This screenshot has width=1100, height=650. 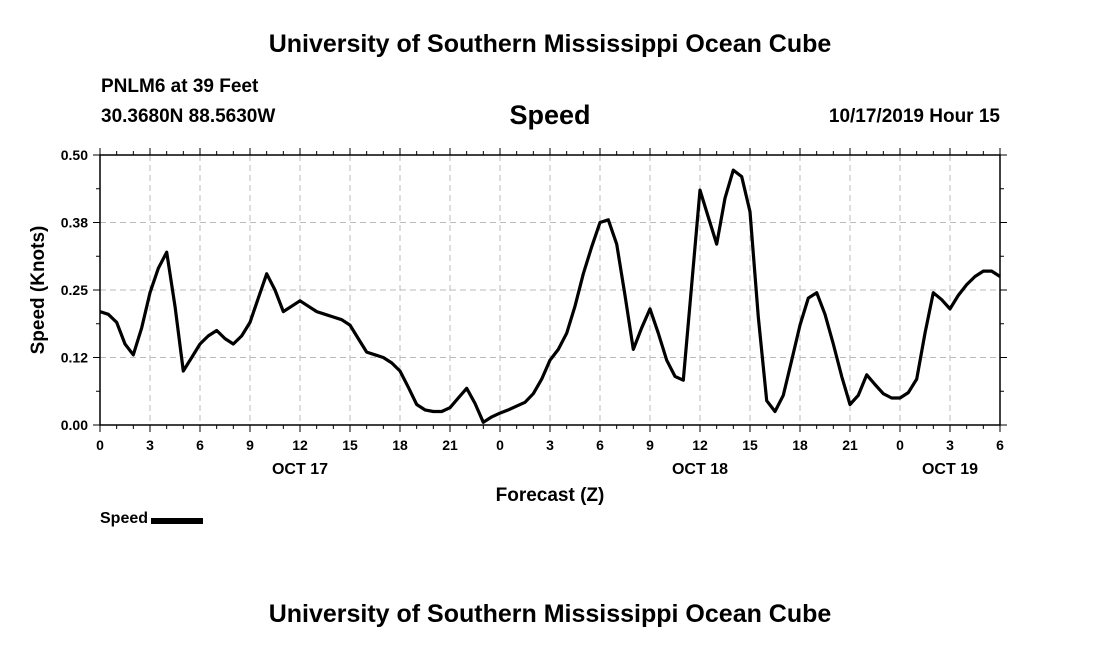 What do you see at coordinates (38, 290) in the screenshot?
I see `y-axis-label: Speed (Knots)` at bounding box center [38, 290].